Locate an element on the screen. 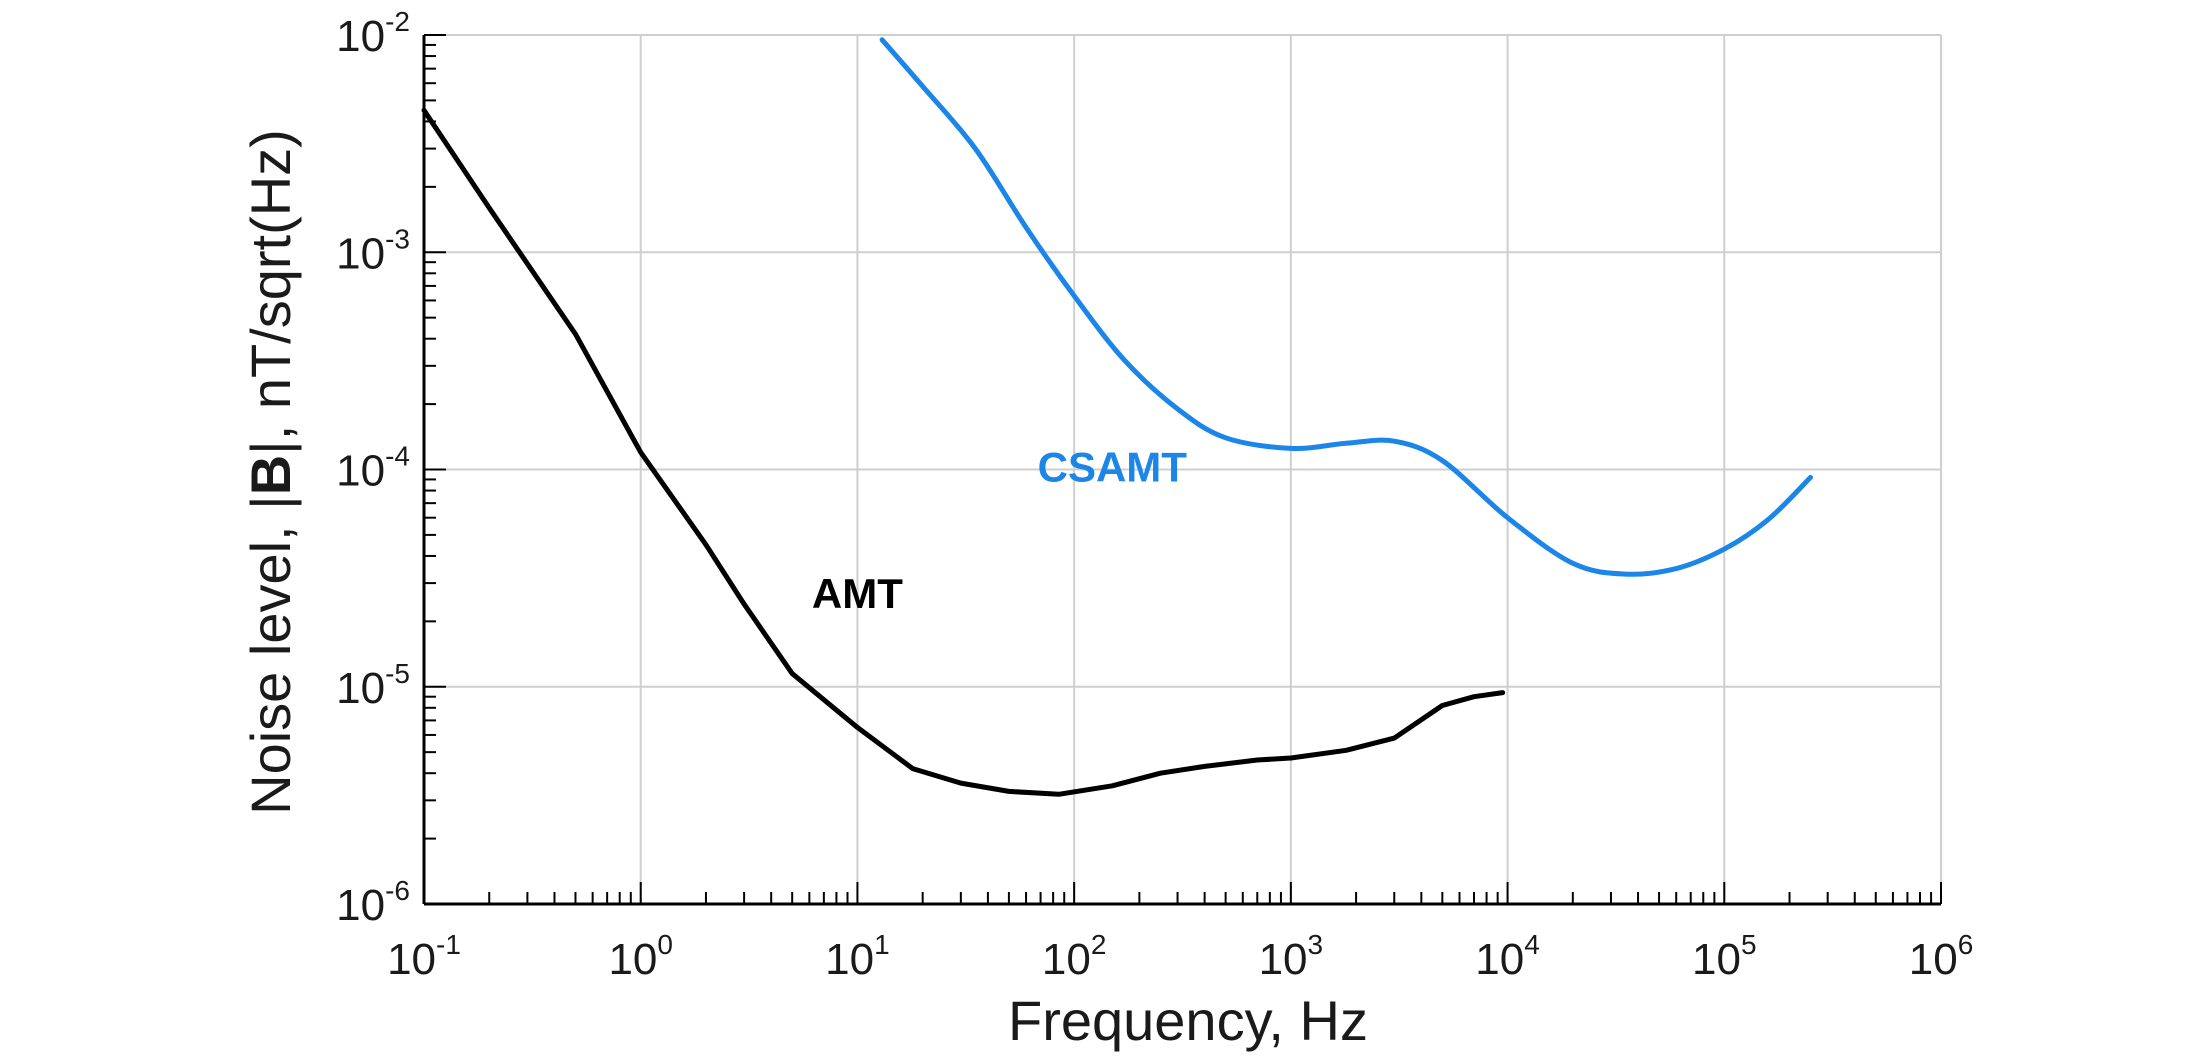  y-tick-label: 10⁻⁵ is located at coordinates (373, 685).